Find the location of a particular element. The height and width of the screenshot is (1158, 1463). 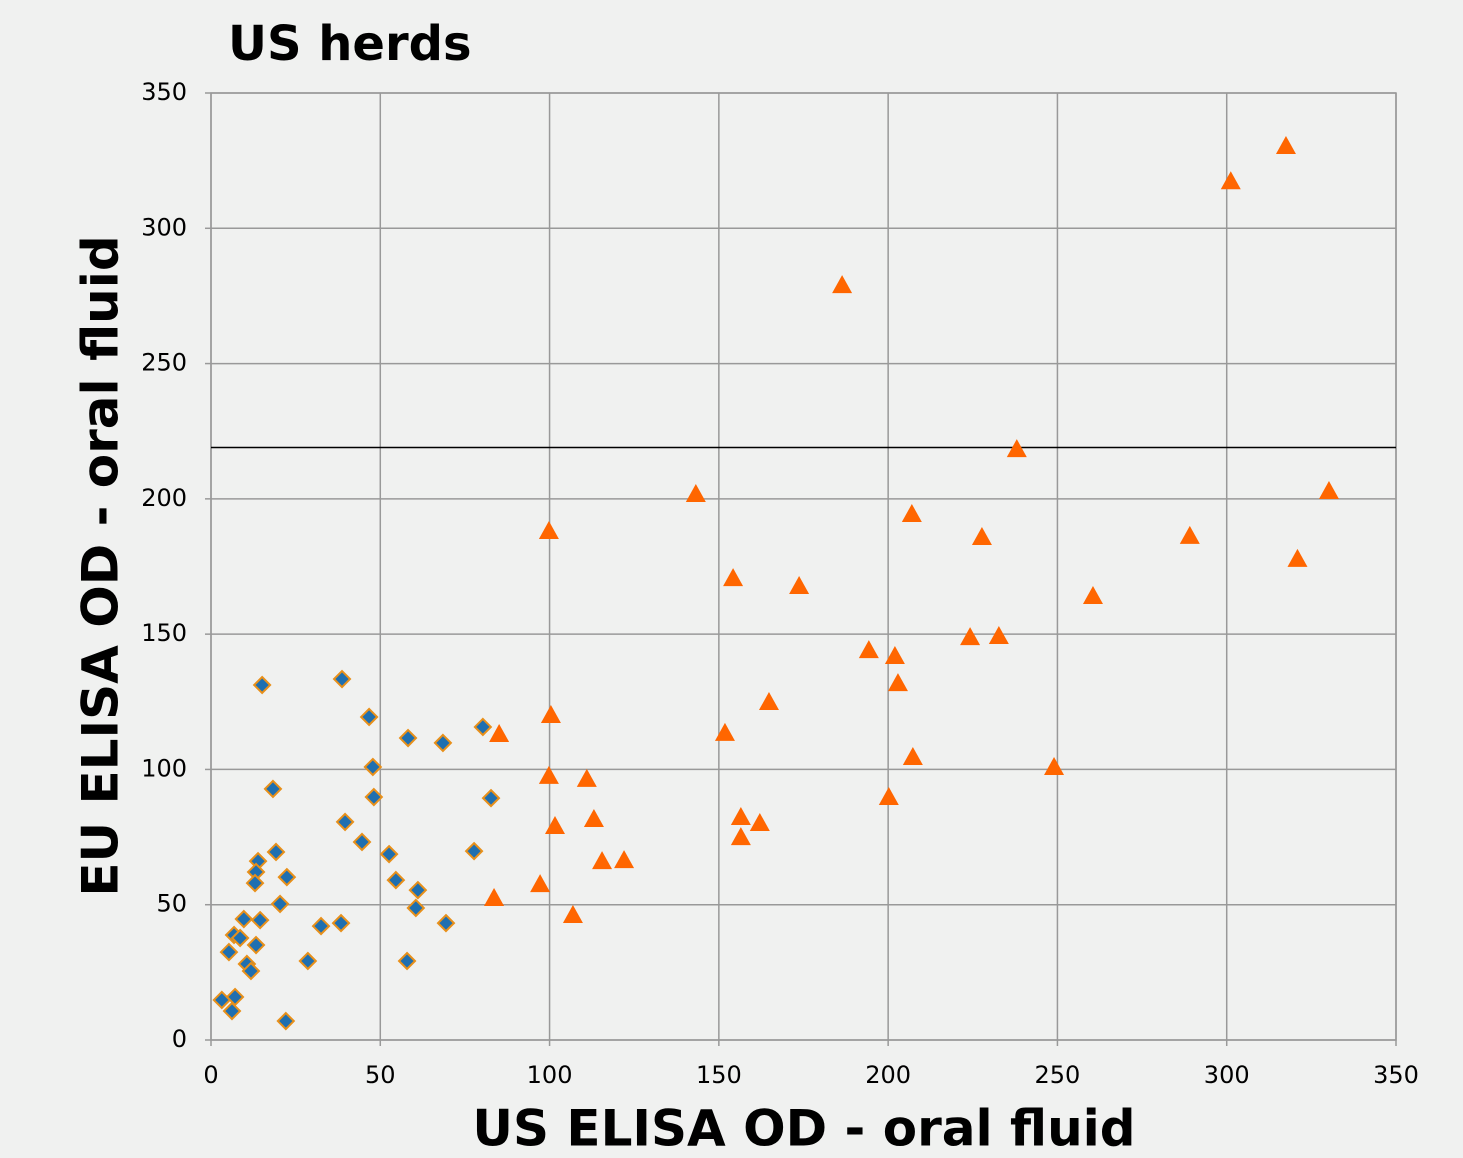

x-tick-label: 100 is located at coordinates (550, 1075).